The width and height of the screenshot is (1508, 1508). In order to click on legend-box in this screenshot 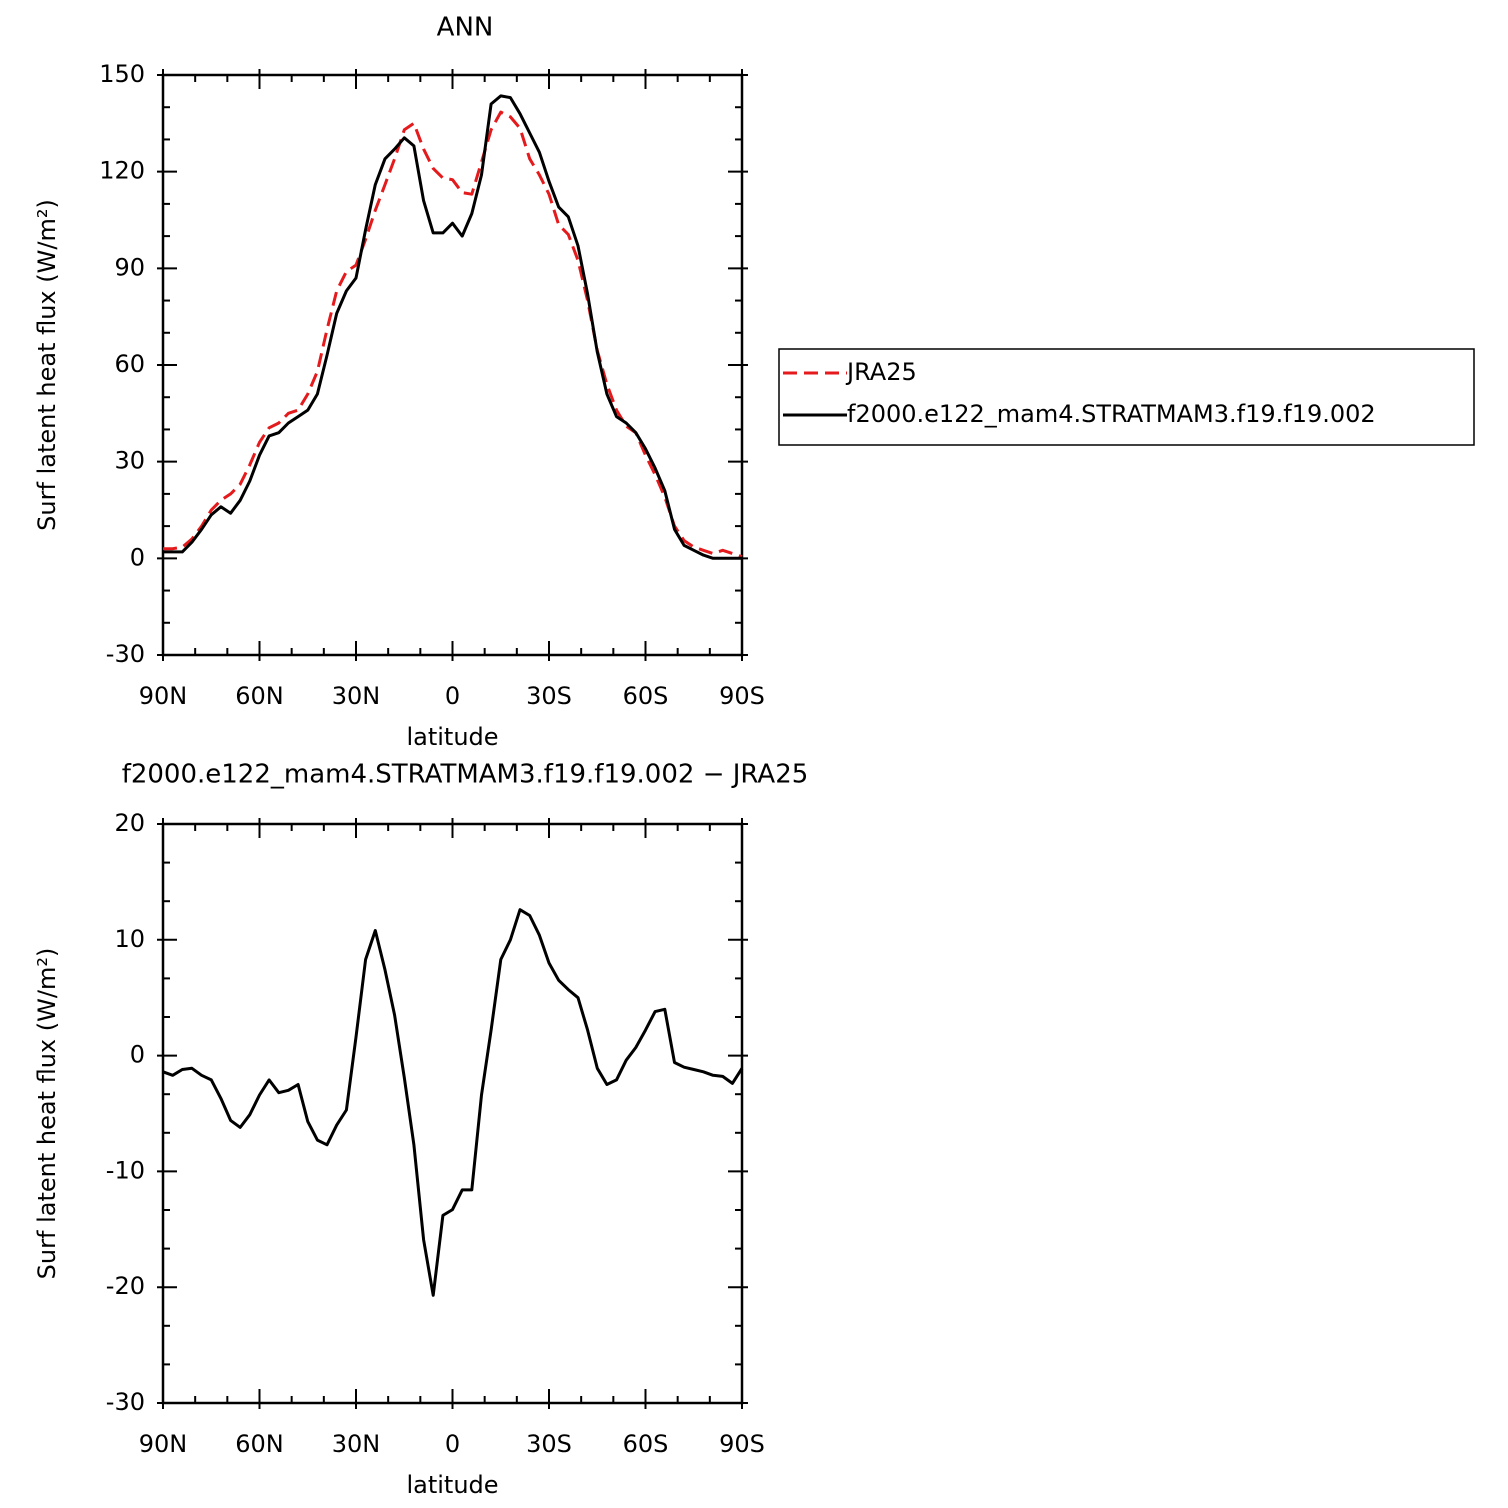, I will do `click(1126, 397)`.